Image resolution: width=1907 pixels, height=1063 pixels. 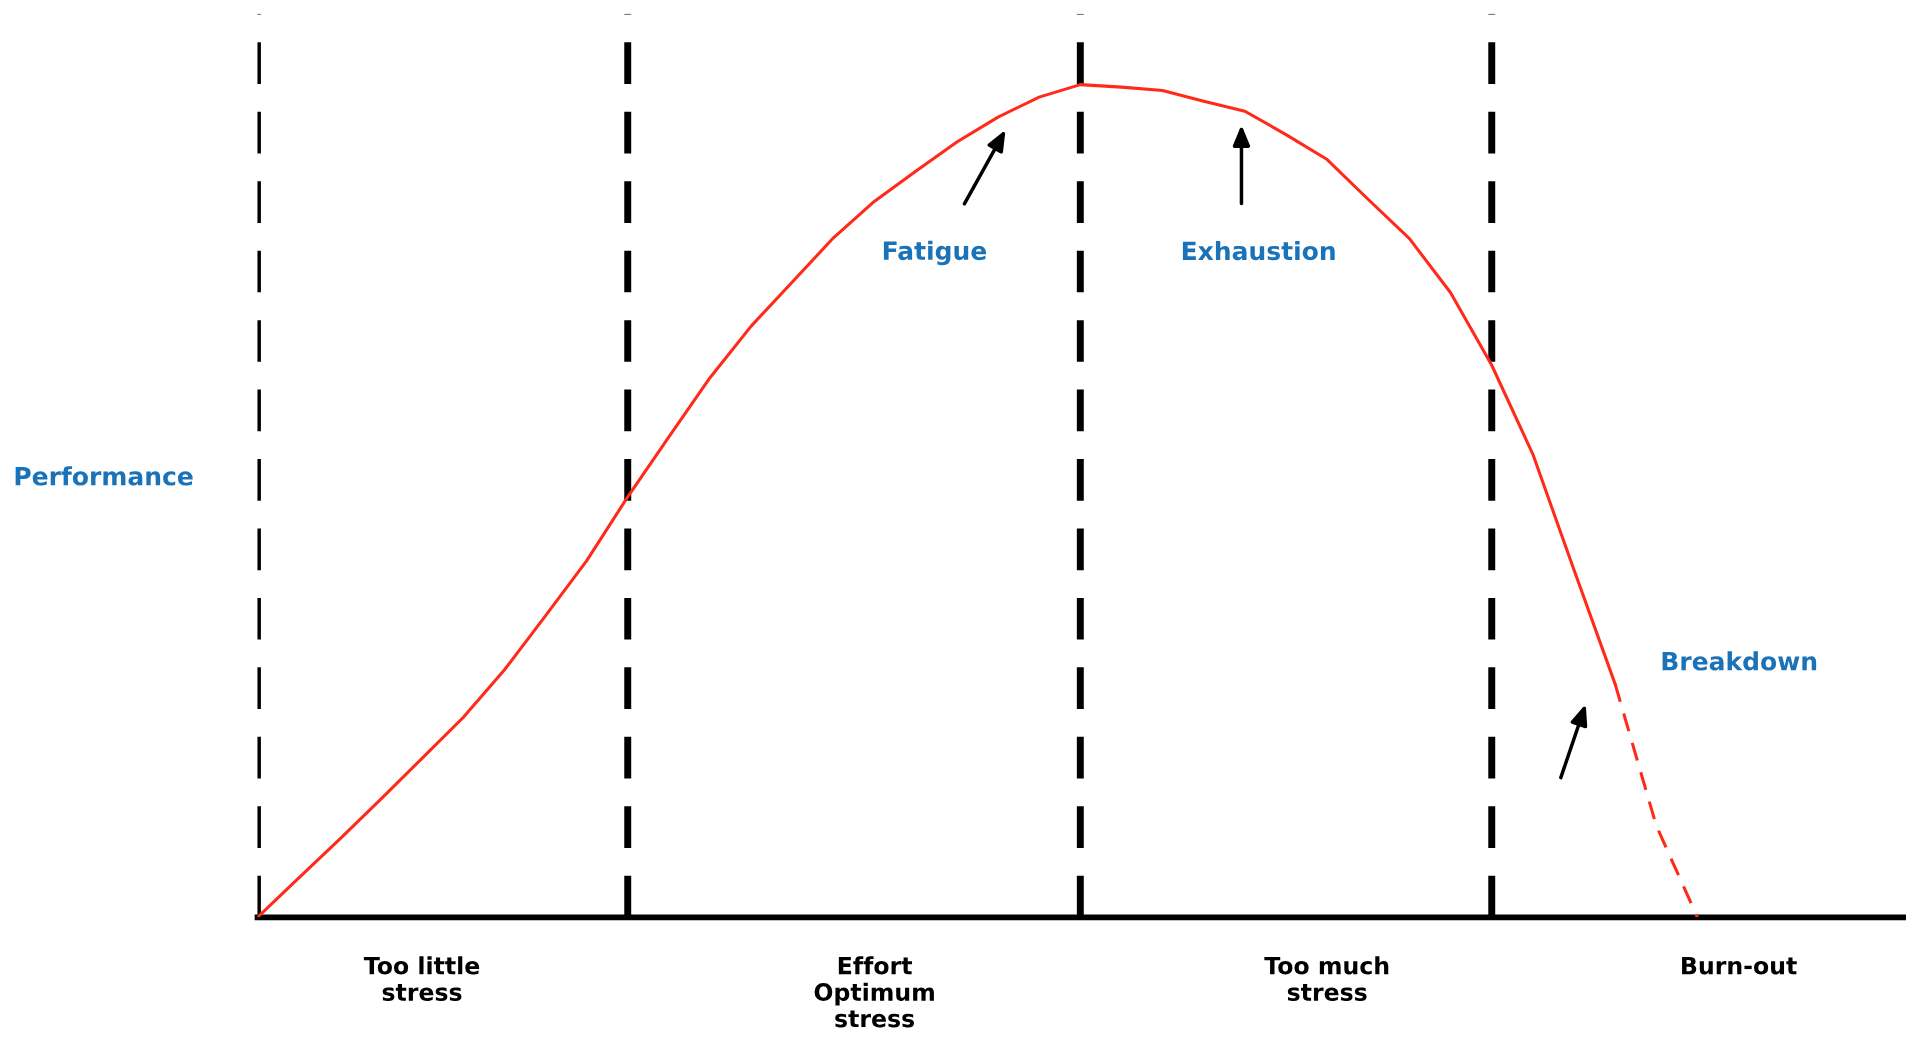 What do you see at coordinates (1258, 250) in the screenshot?
I see `annotation: Exhaustion` at bounding box center [1258, 250].